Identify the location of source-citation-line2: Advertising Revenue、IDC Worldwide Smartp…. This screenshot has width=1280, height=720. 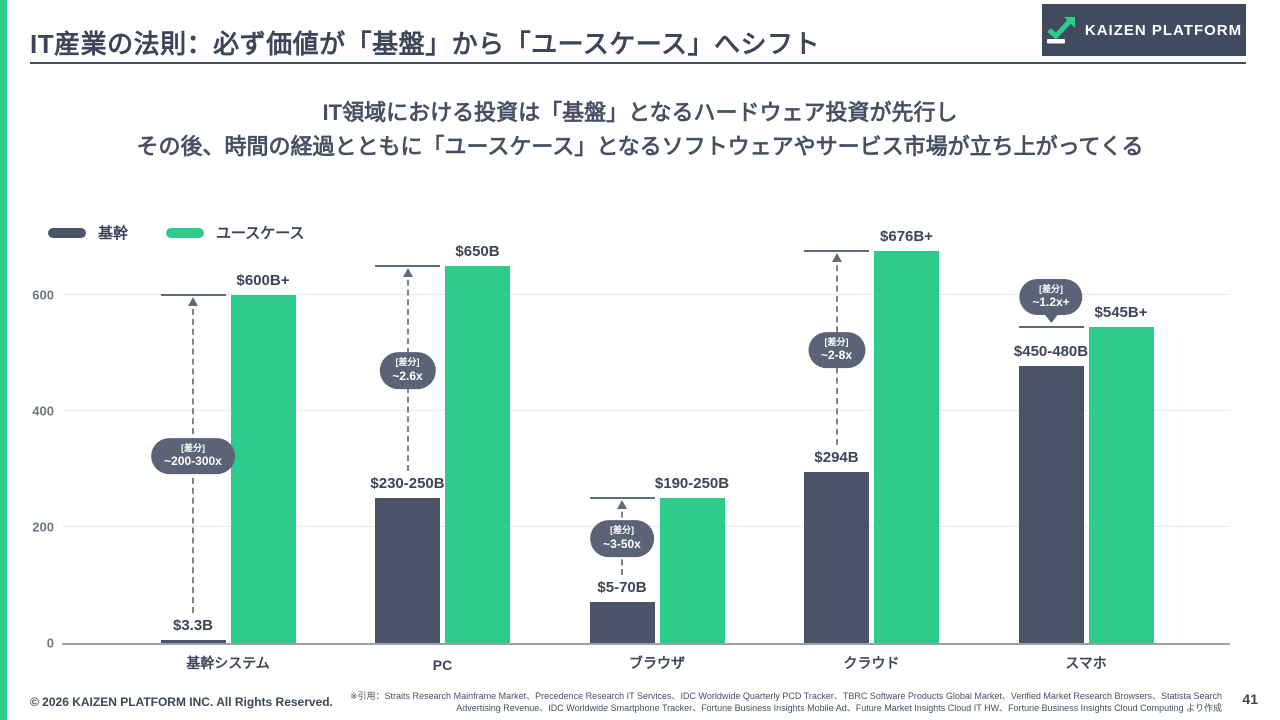
(839, 708).